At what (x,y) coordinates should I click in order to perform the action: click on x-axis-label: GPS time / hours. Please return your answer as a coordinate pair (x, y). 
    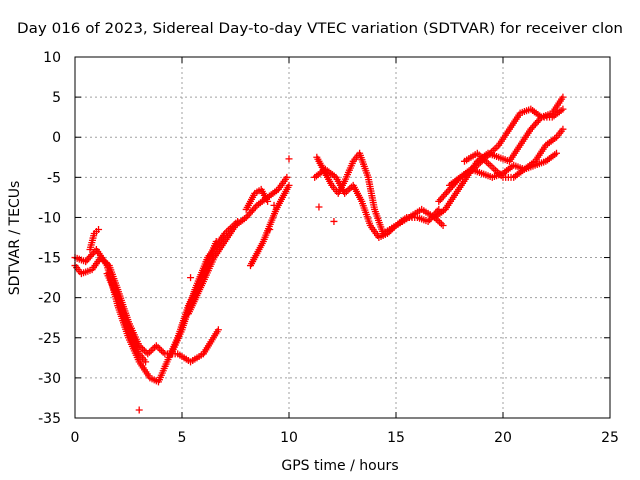
    Looking at the image, I should click on (339, 466).